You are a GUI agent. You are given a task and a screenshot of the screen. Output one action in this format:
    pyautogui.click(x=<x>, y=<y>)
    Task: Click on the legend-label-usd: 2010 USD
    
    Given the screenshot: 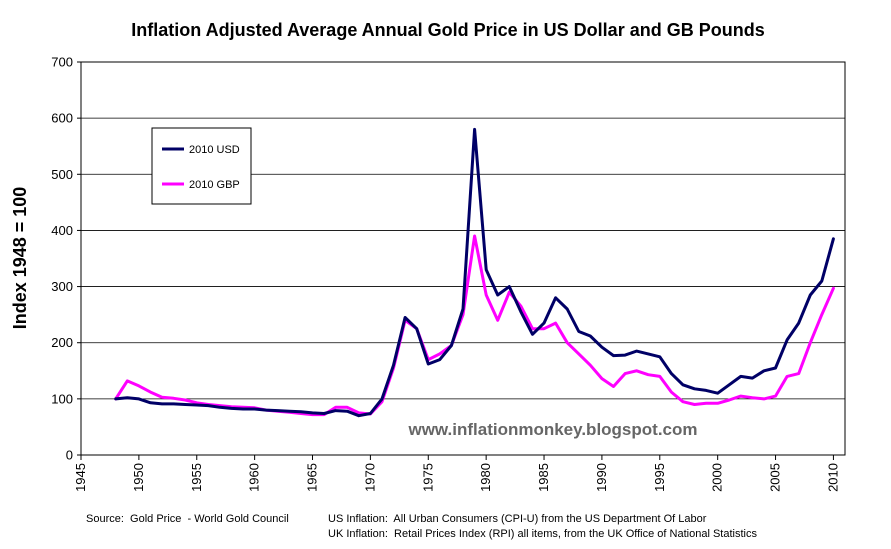 What is the action you would take?
    pyautogui.click(x=214, y=150)
    